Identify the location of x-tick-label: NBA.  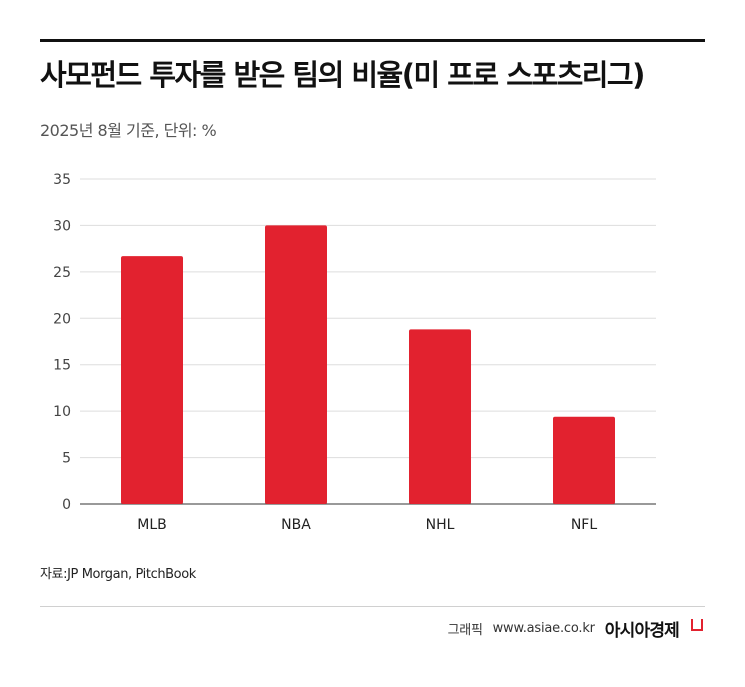
(296, 525).